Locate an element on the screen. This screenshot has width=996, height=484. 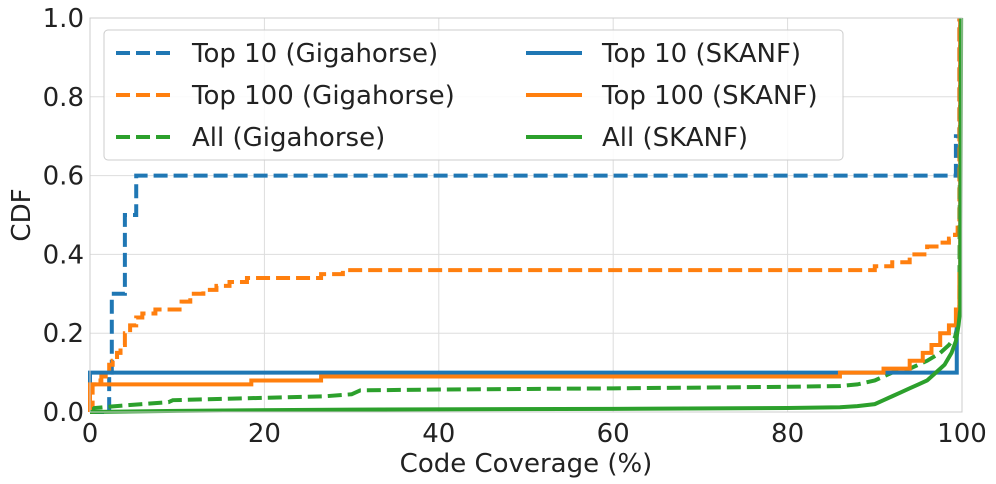
legend-label-all-skanf: All (SKANF) is located at coordinates (675, 138).